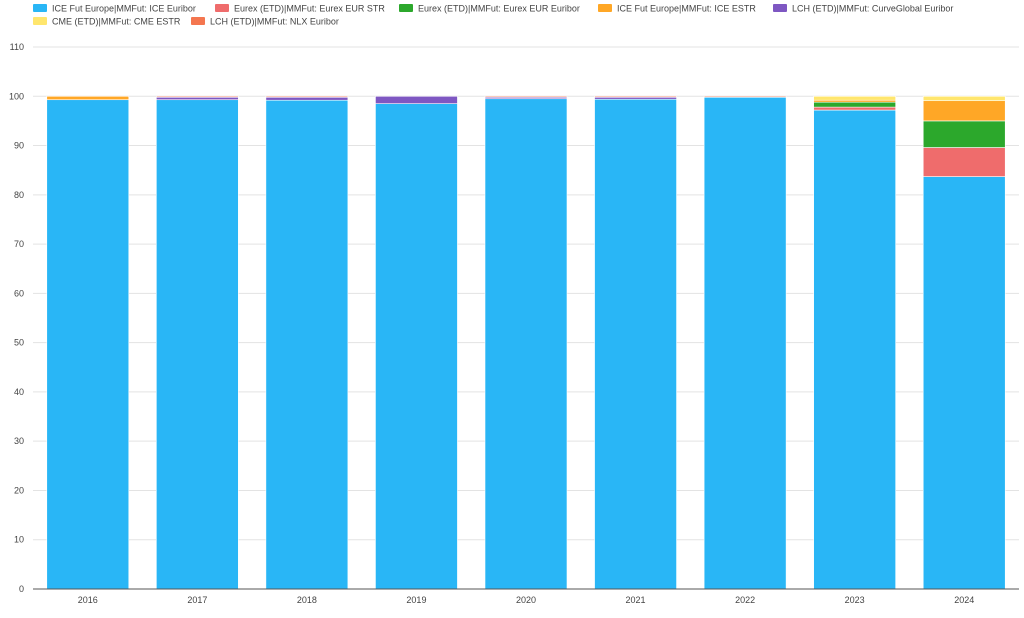  What do you see at coordinates (964, 111) in the screenshot?
I see `bar-segment-2024-s3` at bounding box center [964, 111].